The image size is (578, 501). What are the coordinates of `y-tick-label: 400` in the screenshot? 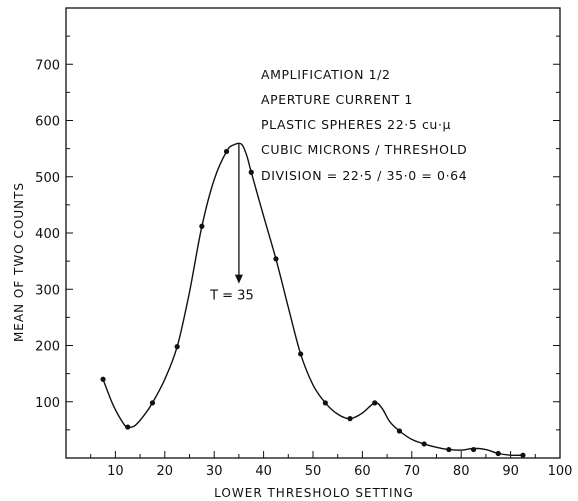 It's located at (47, 234).